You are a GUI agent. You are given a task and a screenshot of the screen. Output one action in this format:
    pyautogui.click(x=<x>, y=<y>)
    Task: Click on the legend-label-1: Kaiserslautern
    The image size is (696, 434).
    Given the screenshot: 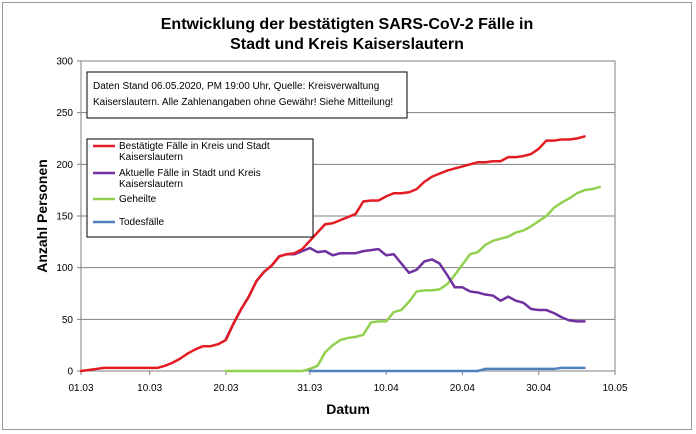 What is the action you would take?
    pyautogui.click(x=151, y=184)
    